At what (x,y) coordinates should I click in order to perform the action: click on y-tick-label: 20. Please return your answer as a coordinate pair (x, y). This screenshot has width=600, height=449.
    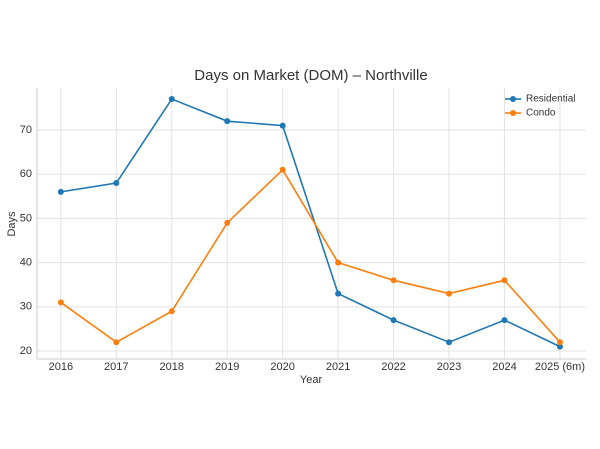
    Looking at the image, I should click on (26, 351).